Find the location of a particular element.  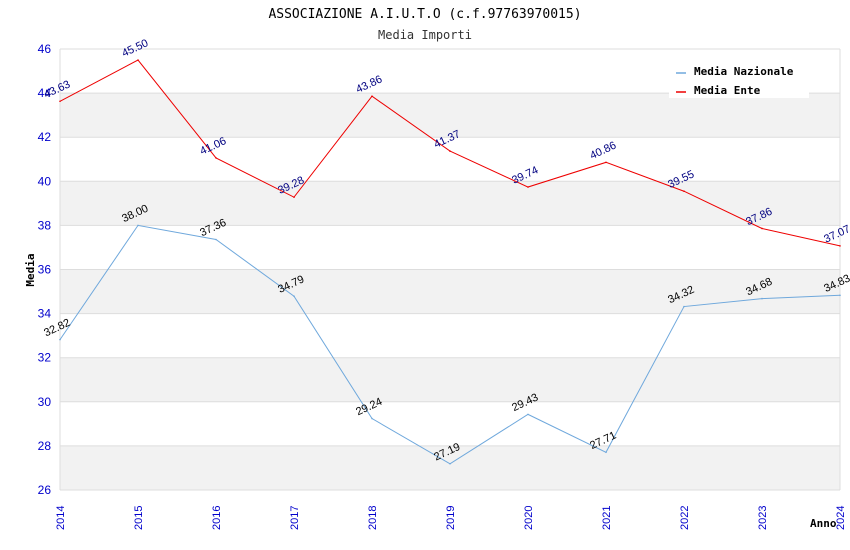

legend: Media Nazionale Media Ente is located at coordinates (739, 79).